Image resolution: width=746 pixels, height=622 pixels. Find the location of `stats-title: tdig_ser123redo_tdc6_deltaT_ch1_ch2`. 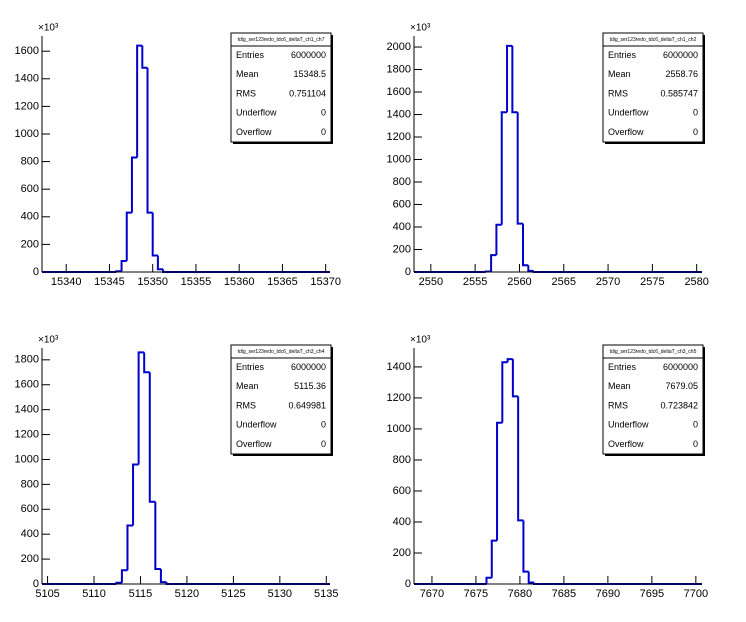

stats-title: tdig_ser123redo_tdc6_deltaT_ch1_ch2 is located at coordinates (653, 40).